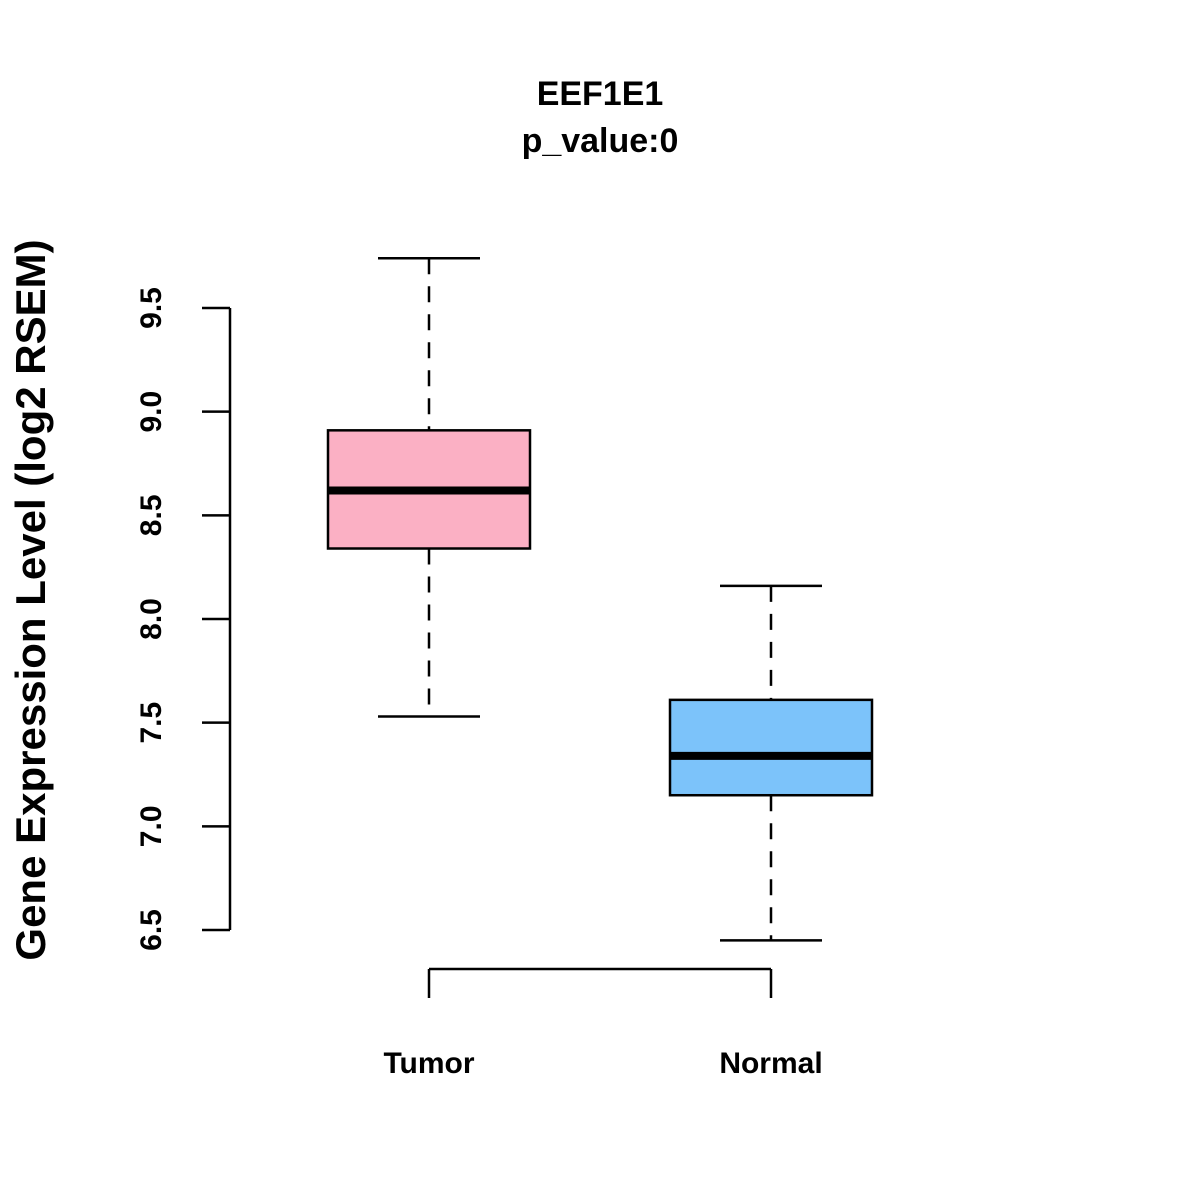  What do you see at coordinates (151, 412) in the screenshot?
I see `y-tick-label-5: 9.0` at bounding box center [151, 412].